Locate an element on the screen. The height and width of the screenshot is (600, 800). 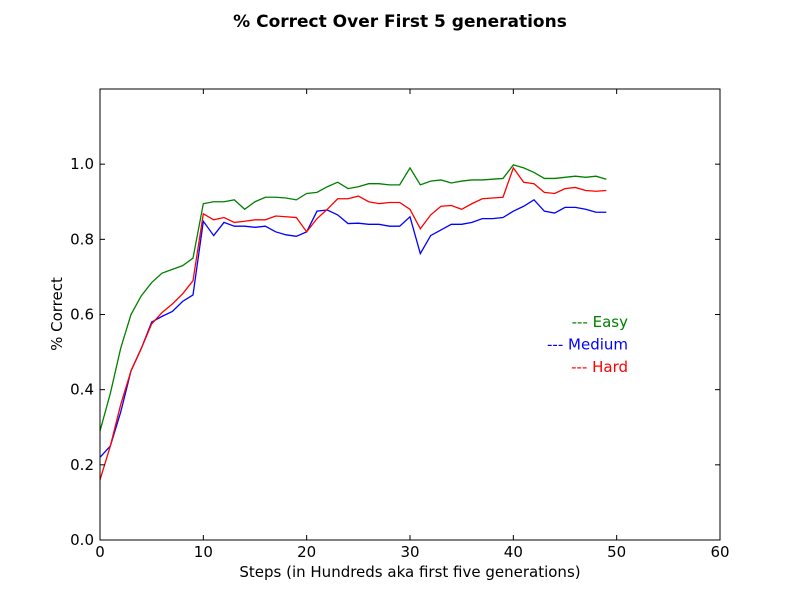
legend-entry-1: --- Medium is located at coordinates (587, 345).